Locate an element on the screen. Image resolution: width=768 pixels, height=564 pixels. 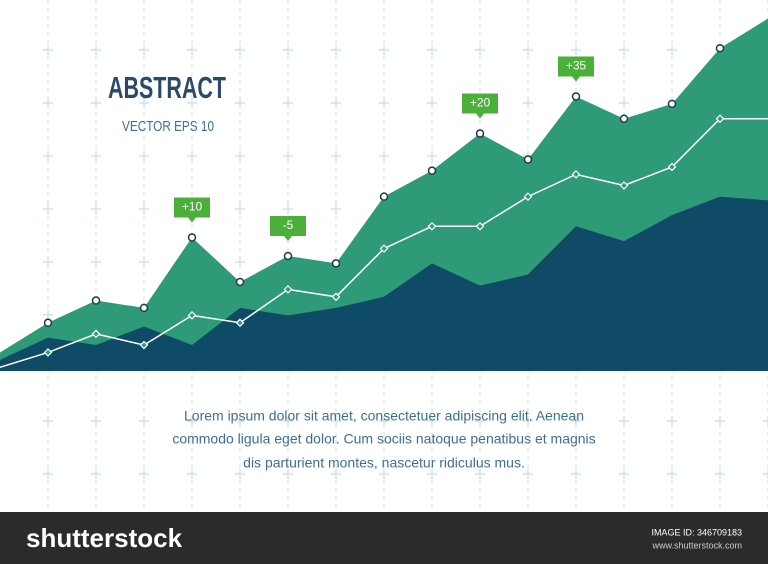
footer-logo: shutterstock is located at coordinates (104, 538).